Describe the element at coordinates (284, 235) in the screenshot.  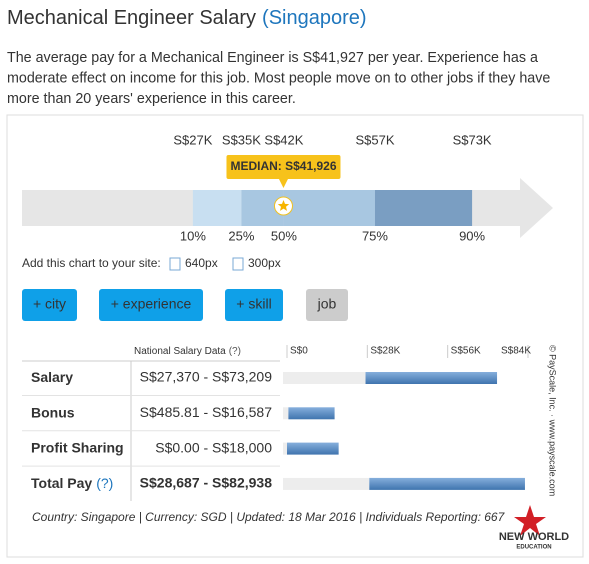
I see `percentile-label: 50%` at that location.